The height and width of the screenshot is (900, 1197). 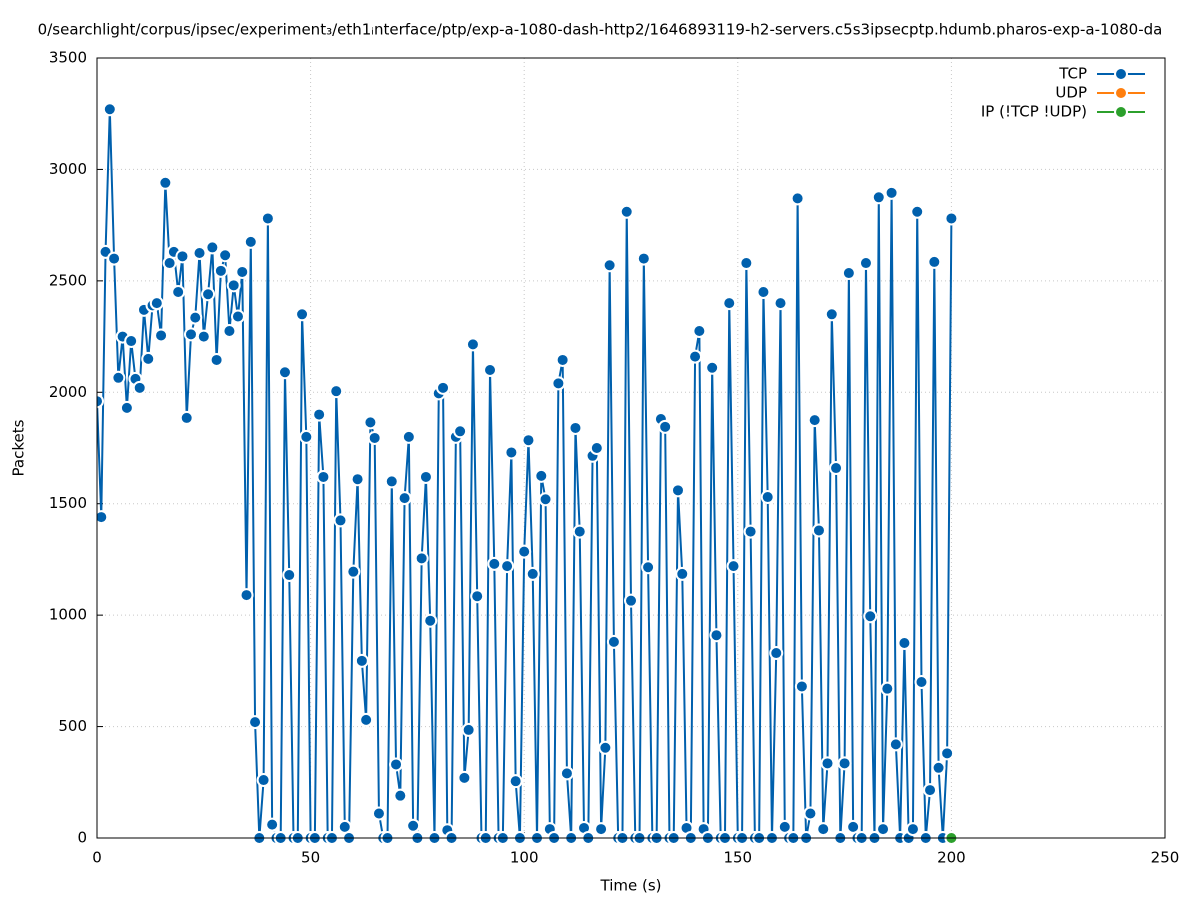 I want to click on legend-label: IP (!TCP !UDP), so click(x=1034, y=112).